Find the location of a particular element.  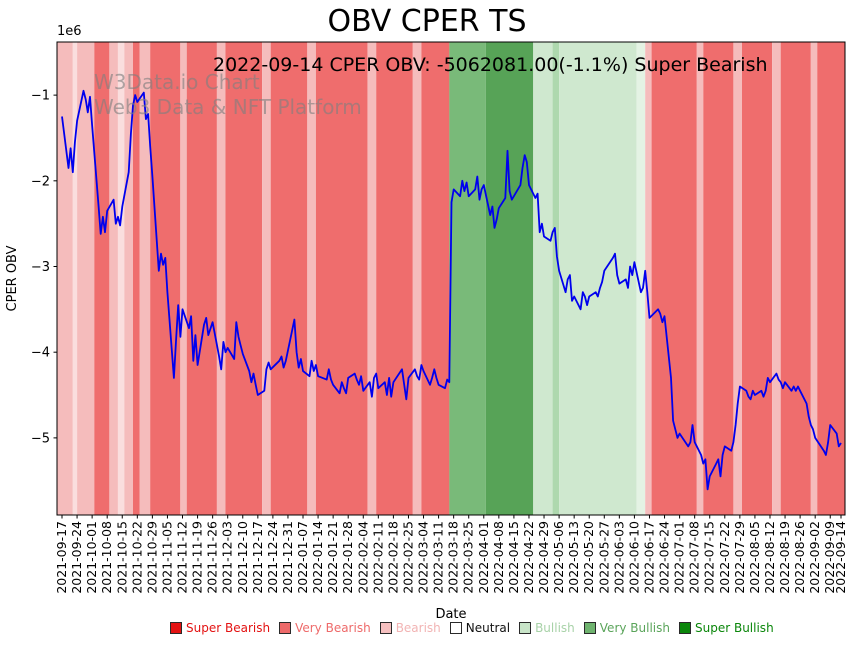

legend-item: Very Bullish is located at coordinates (626, 628).